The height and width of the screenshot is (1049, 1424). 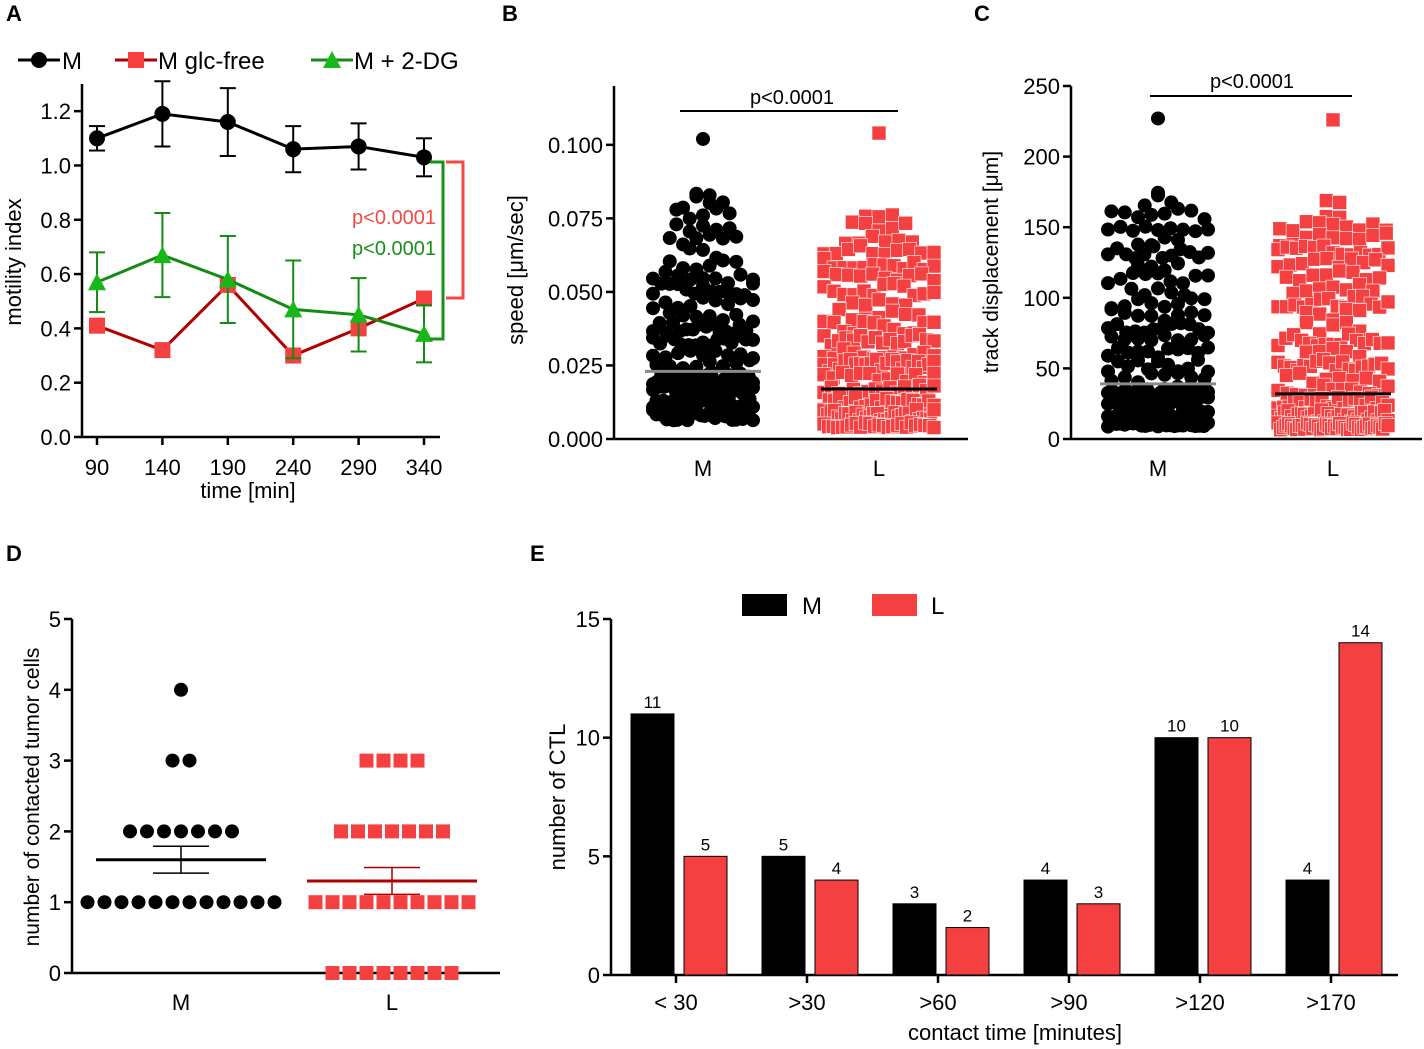 What do you see at coordinates (55, 690) in the screenshot?
I see `d-y-tick-label: 4` at bounding box center [55, 690].